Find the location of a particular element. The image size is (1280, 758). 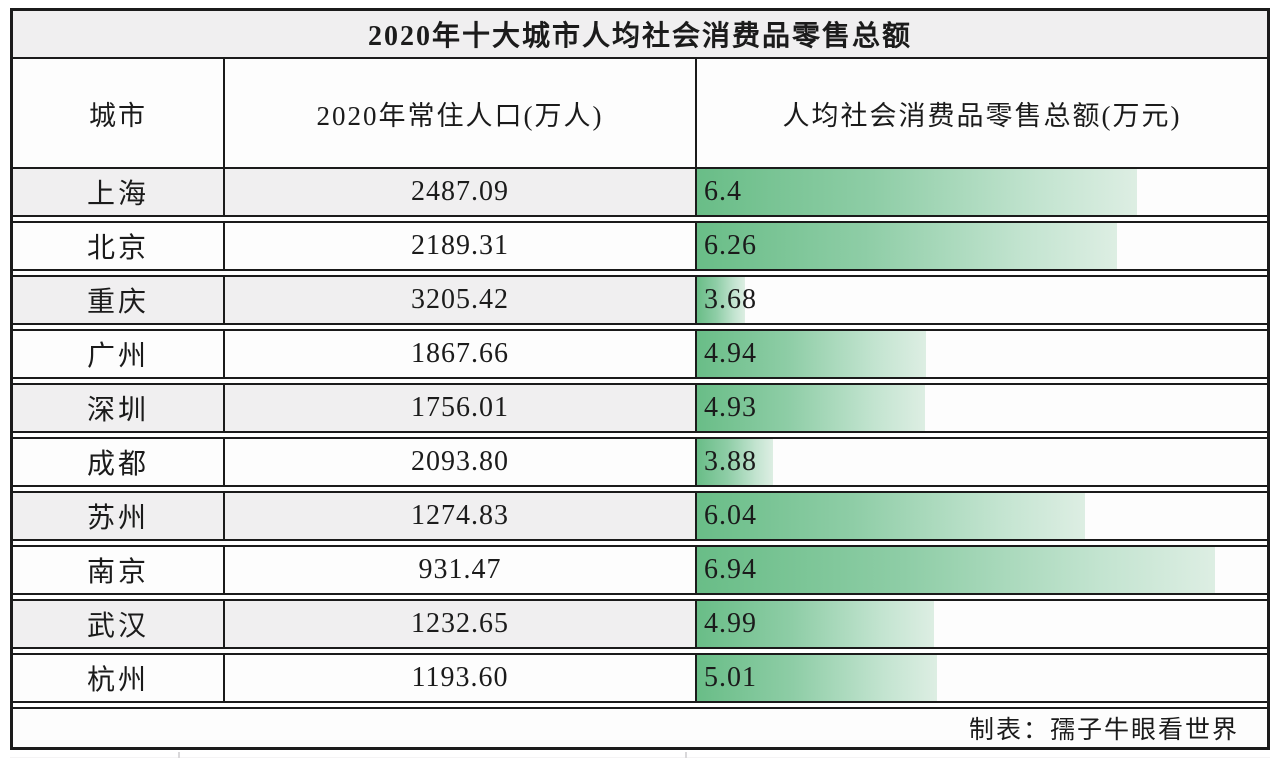

table-row: 南京 931.47 6.94 is located at coordinates (640, 570).